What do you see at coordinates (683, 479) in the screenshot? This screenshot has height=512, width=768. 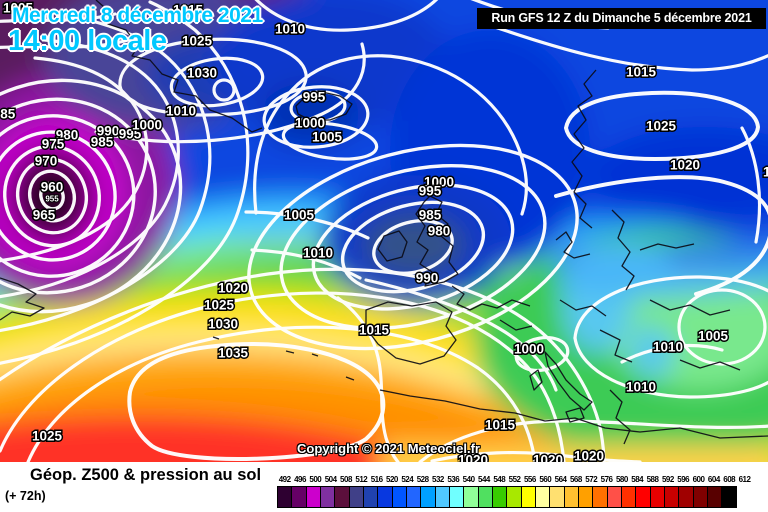 I see `colorbar-tick: 596` at bounding box center [683, 479].